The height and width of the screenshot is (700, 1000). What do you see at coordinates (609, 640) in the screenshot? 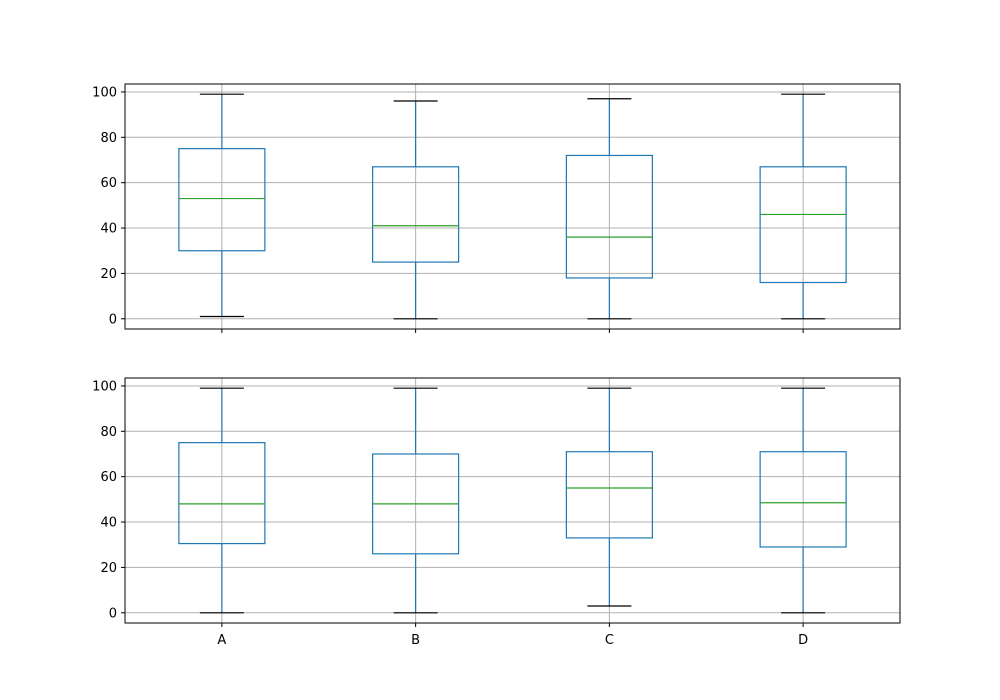
I see `x-tick-label: C` at bounding box center [609, 640].